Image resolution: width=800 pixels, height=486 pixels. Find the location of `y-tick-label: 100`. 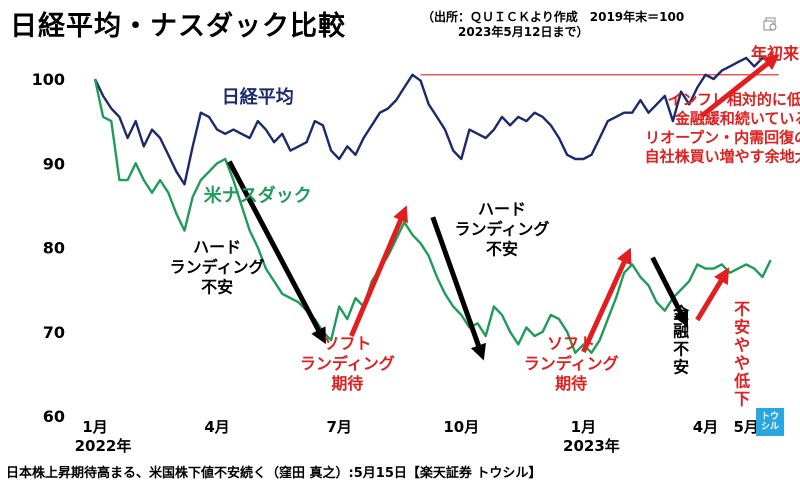

y-tick-label: 100 is located at coordinates (48, 79).